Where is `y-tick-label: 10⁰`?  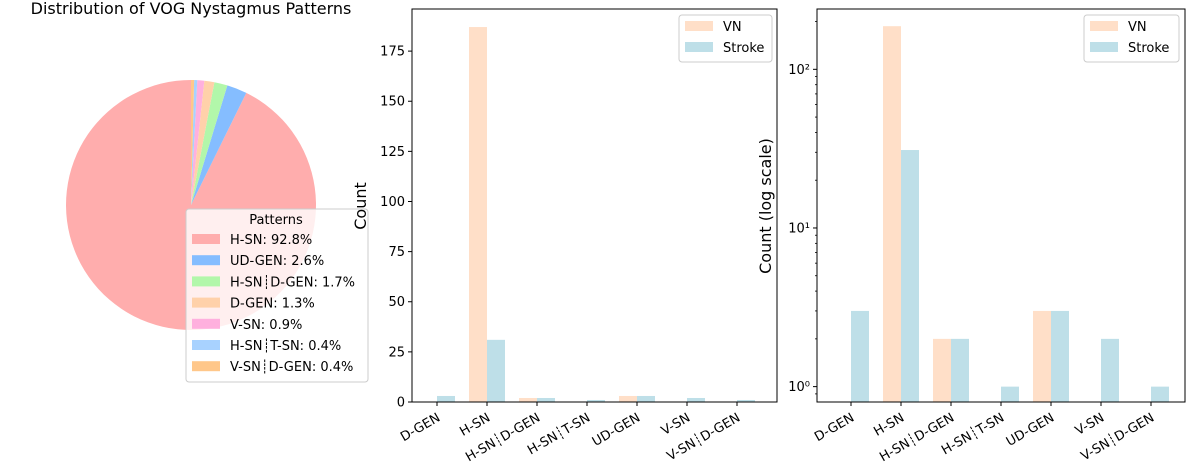
y-tick-label: 10⁰ is located at coordinates (799, 387).